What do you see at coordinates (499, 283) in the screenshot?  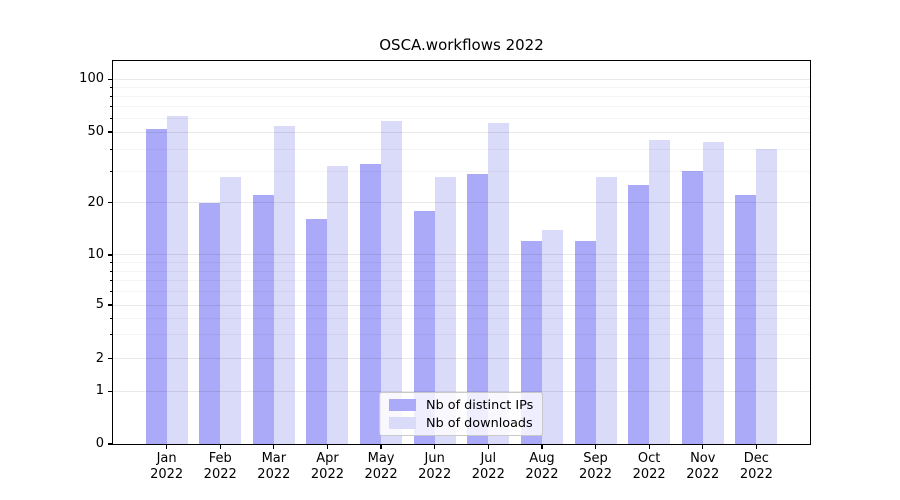 I see `bar-downloads-jul` at bounding box center [499, 283].